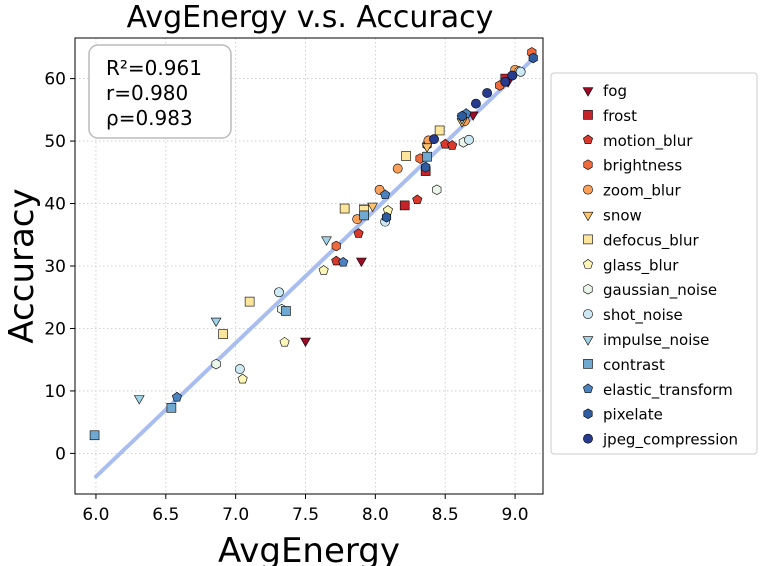 The width and height of the screenshot is (761, 566). What do you see at coordinates (634, 365) in the screenshot?
I see `legend-label: contrast` at bounding box center [634, 365].